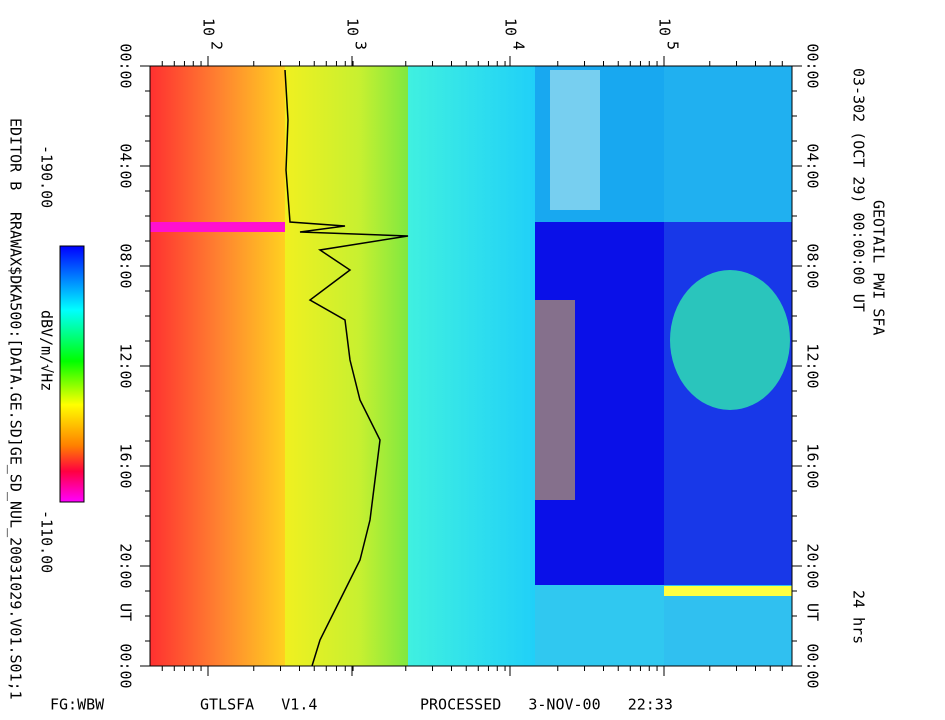 This screenshot has width=945, height=720. Describe the element at coordinates (859, 190) in the screenshot. I see `subtitle: 03-302 (OCT 29) 00:00:00 UT` at that location.